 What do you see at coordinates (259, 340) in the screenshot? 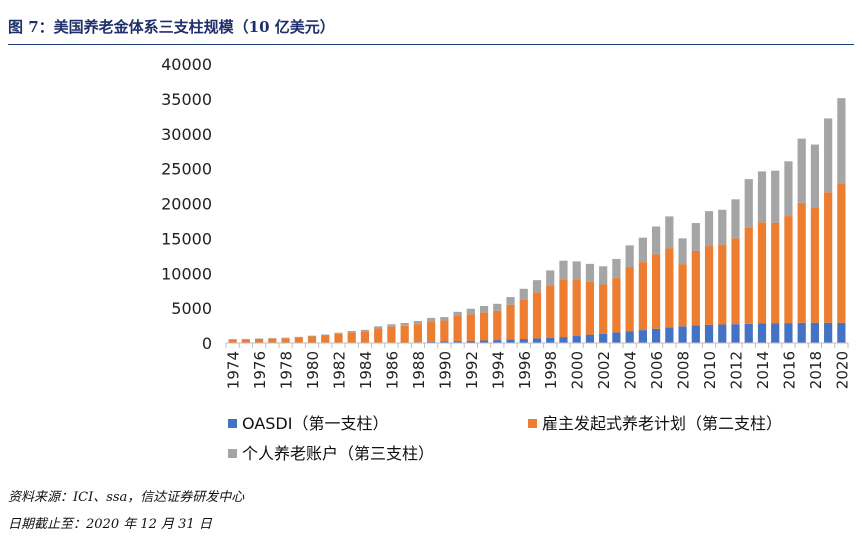
I see `bar-employer-1976` at bounding box center [259, 340].